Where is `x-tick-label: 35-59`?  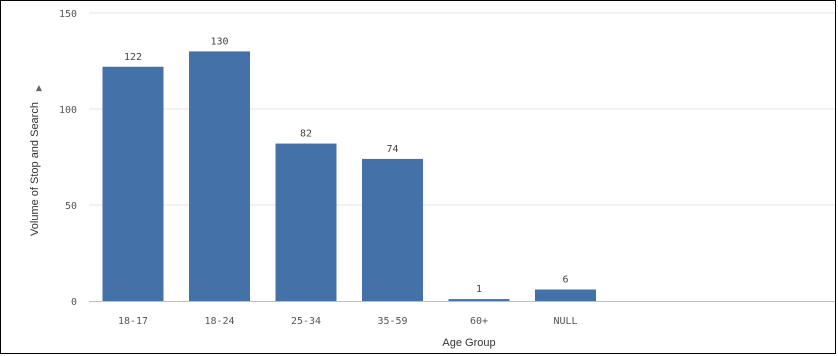
x-tick-label: 35-59 is located at coordinates (392, 321).